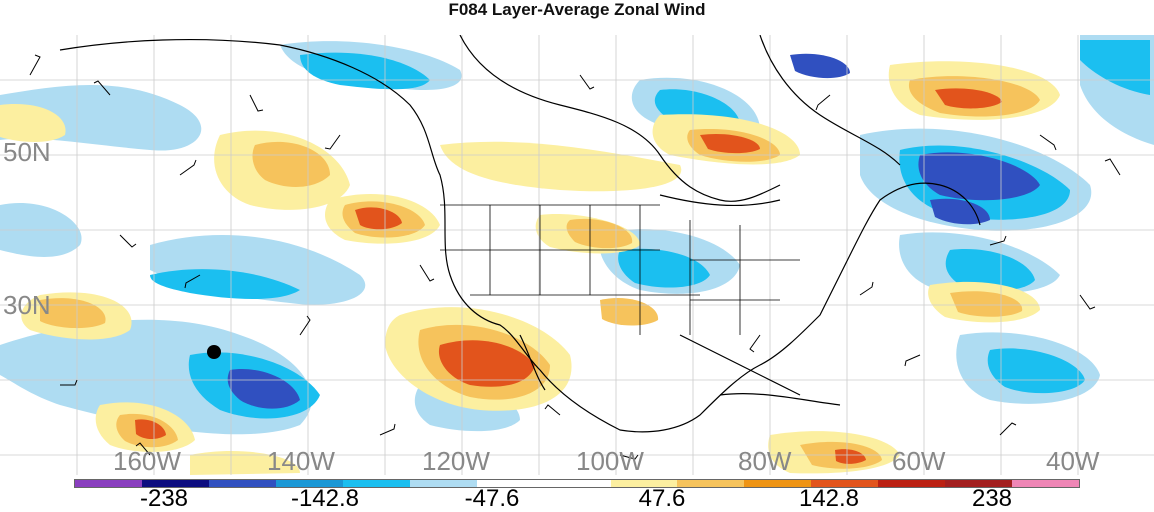  Describe the element at coordinates (456, 461) in the screenshot. I see `lon-label-120w: 120W` at that location.